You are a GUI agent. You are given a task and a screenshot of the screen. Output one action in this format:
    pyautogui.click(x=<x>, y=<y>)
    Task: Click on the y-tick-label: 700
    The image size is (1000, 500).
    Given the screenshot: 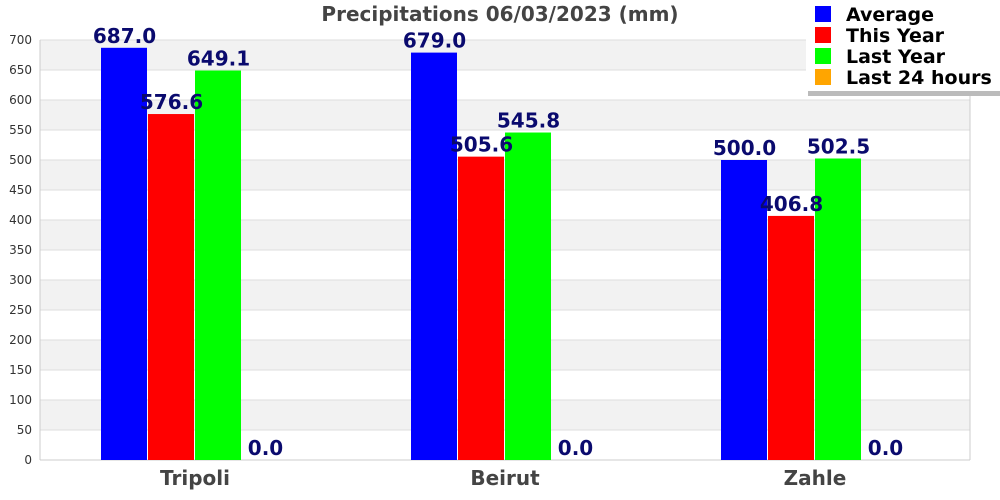 What is the action you would take?
    pyautogui.click(x=20, y=40)
    